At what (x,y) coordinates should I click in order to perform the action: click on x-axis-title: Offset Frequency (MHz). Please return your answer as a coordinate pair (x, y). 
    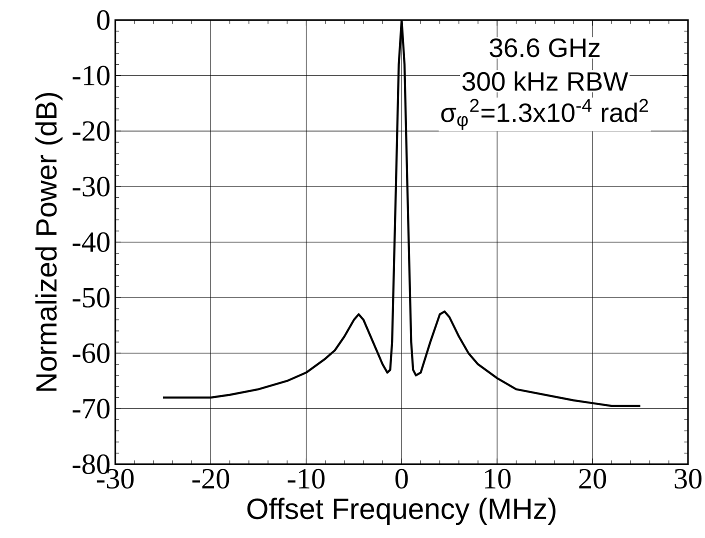
    Looking at the image, I should click on (401, 512).